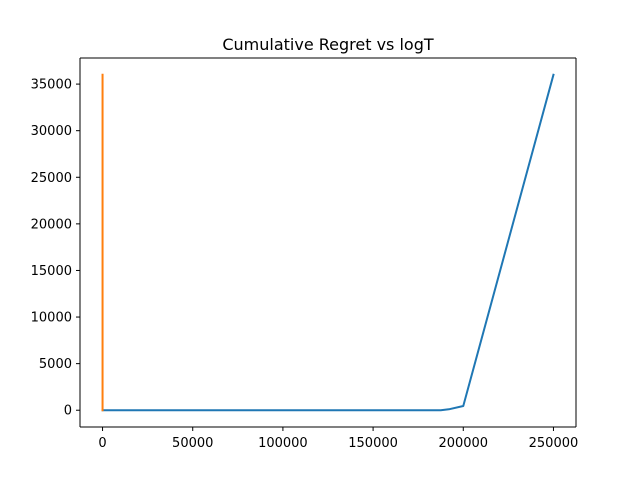 This screenshot has height=480, width=640. Describe the element at coordinates (102, 443) in the screenshot. I see `x-tick-label: 0` at that location.